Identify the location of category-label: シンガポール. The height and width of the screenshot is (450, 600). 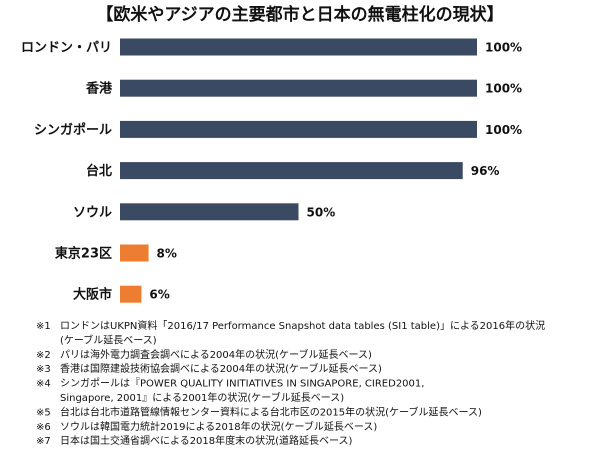
(73, 130).